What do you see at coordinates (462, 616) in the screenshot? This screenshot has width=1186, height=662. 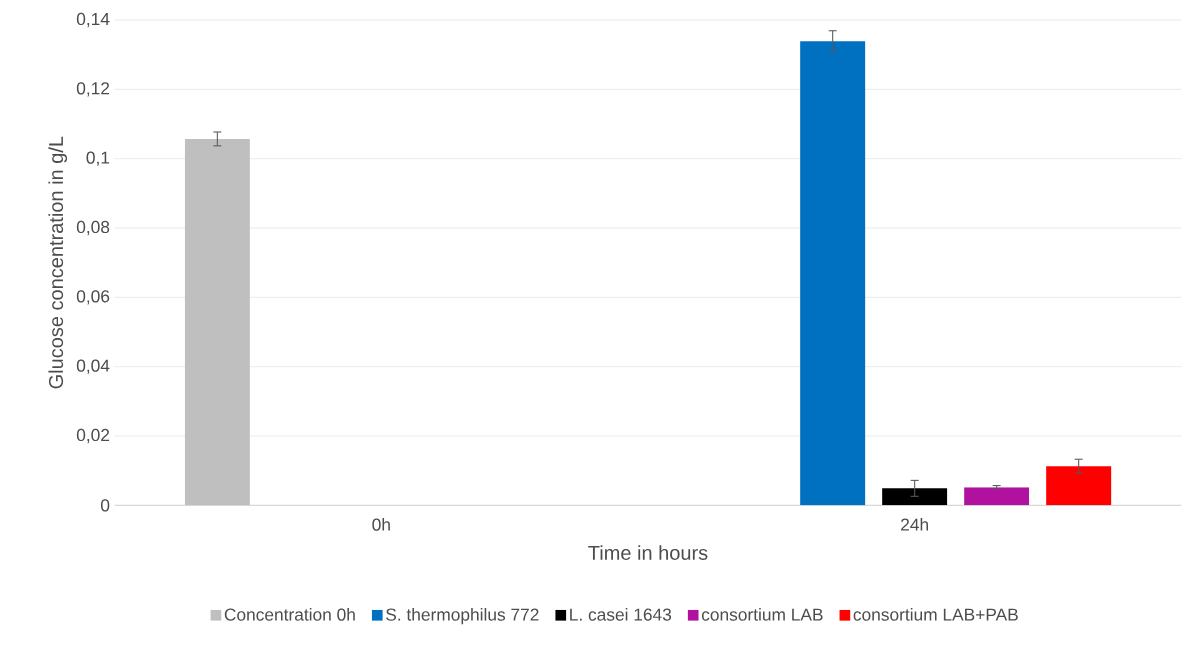 I see `legend-label: S. thermophilus 772` at bounding box center [462, 616].